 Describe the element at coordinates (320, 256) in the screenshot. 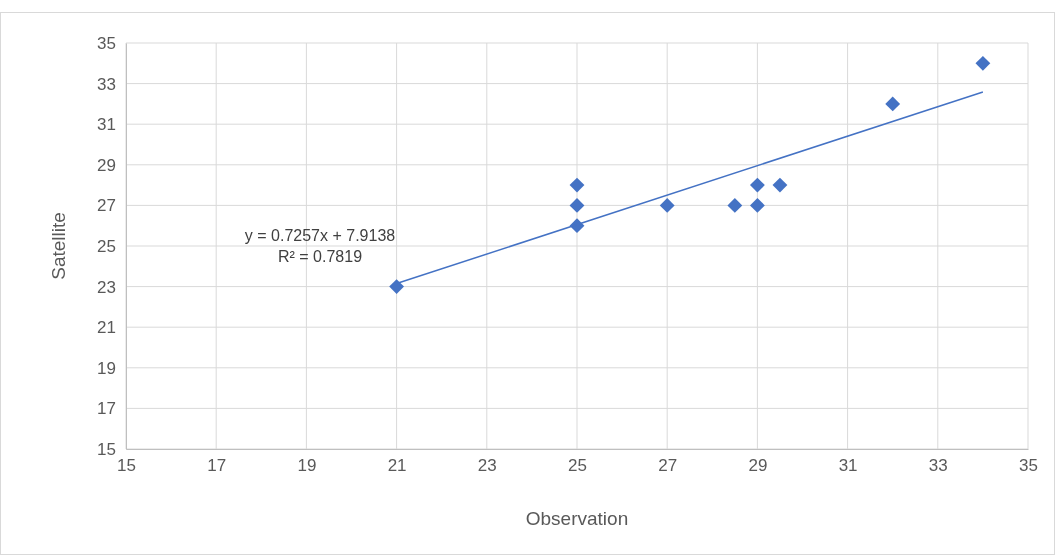

I see `annotation: R² = 0.7819` at that location.